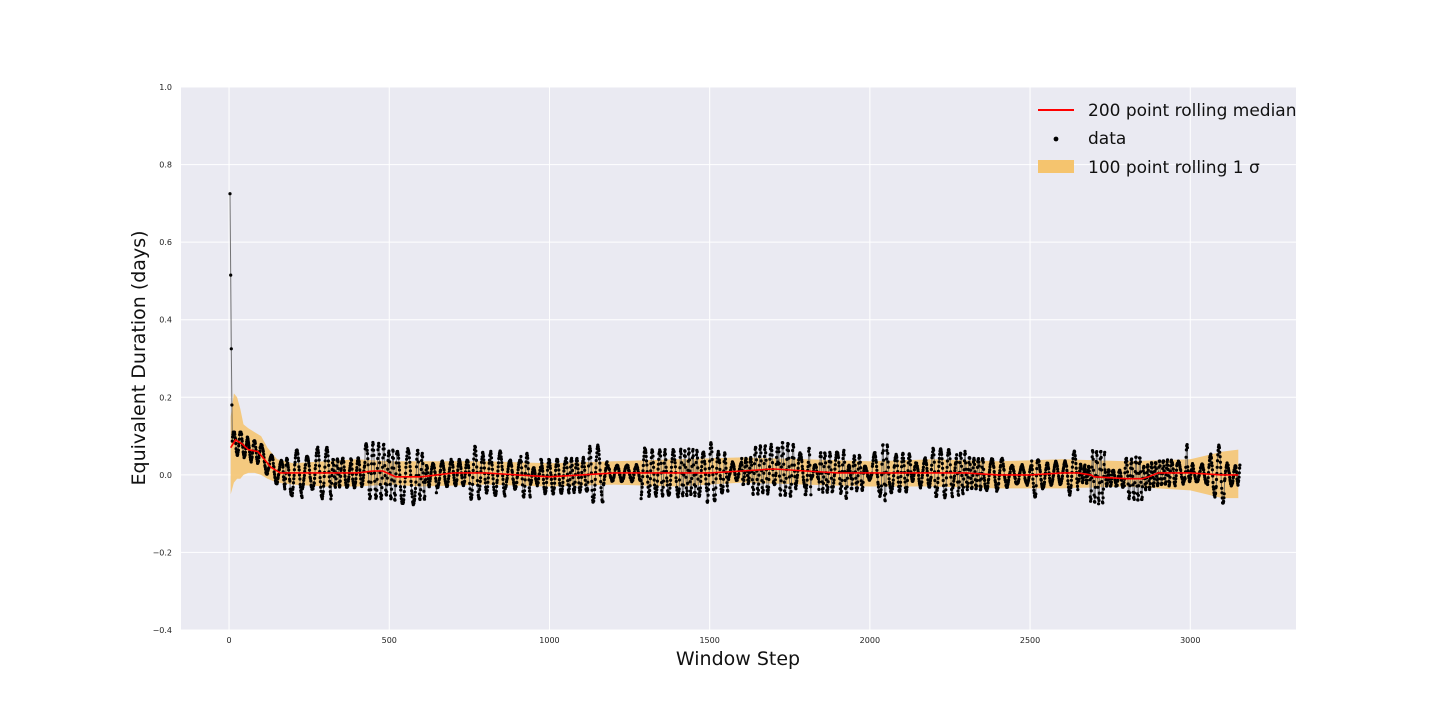  What do you see at coordinates (1174, 168) in the screenshot?
I see `legend-band-label: 100 point rolling 1 σ` at bounding box center [1174, 168].